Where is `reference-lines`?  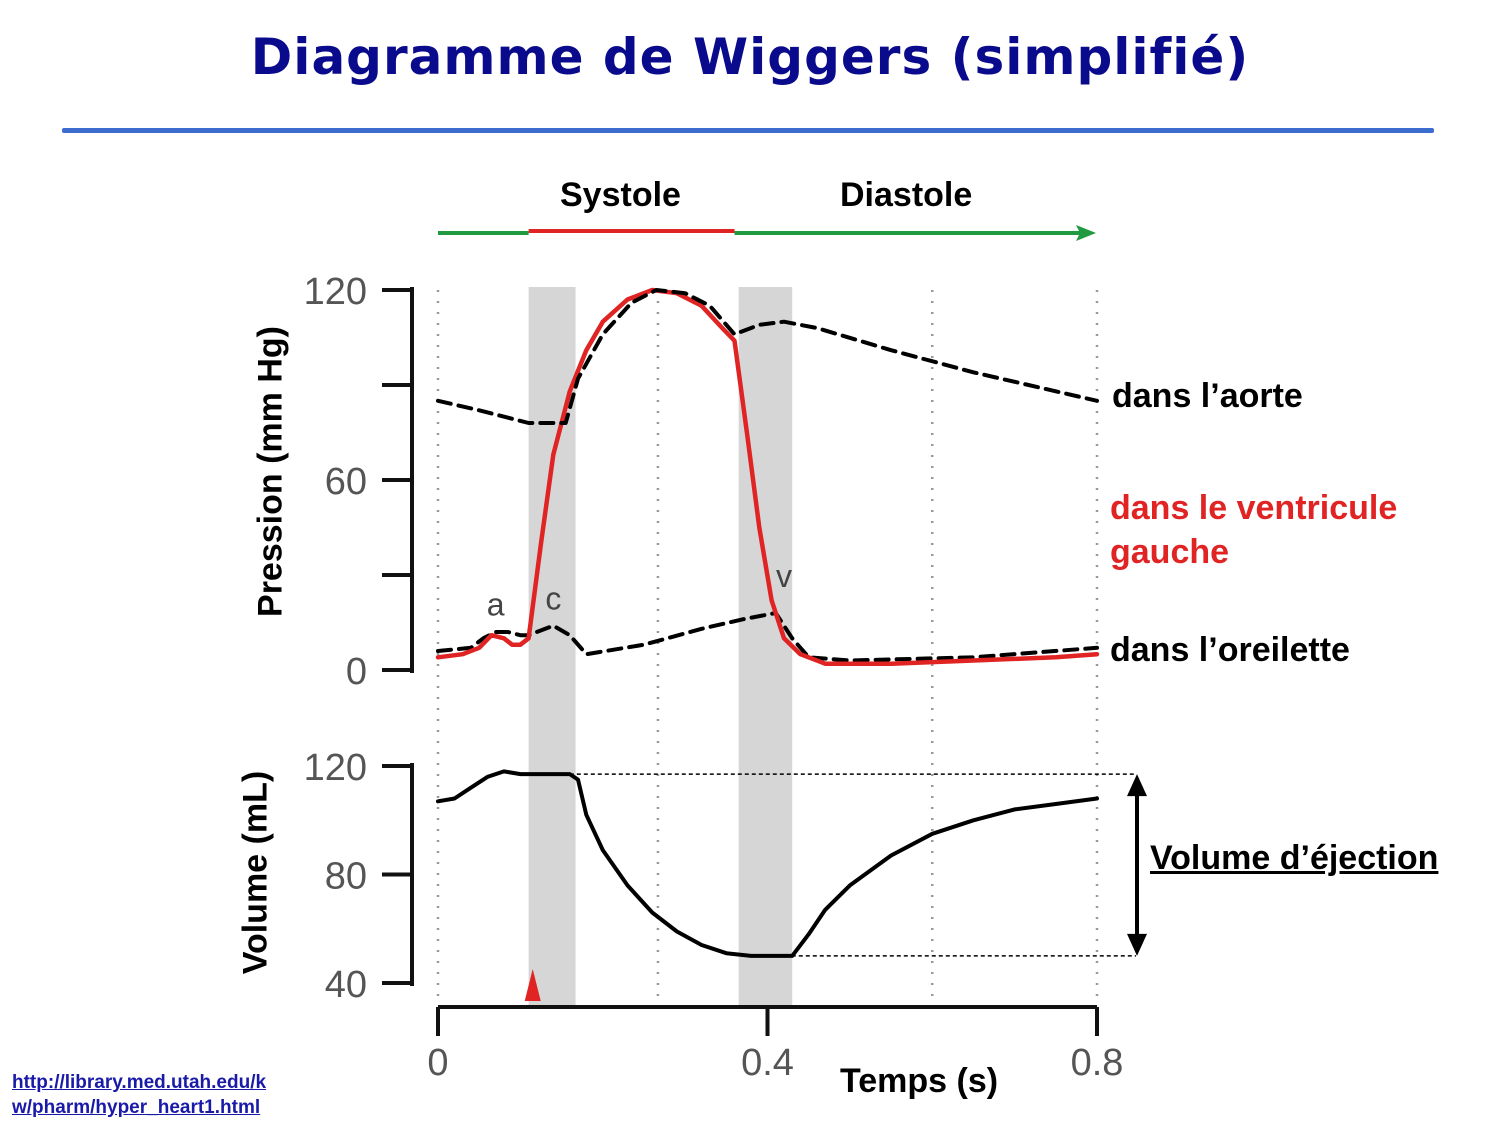 reference-lines is located at coordinates (858, 865).